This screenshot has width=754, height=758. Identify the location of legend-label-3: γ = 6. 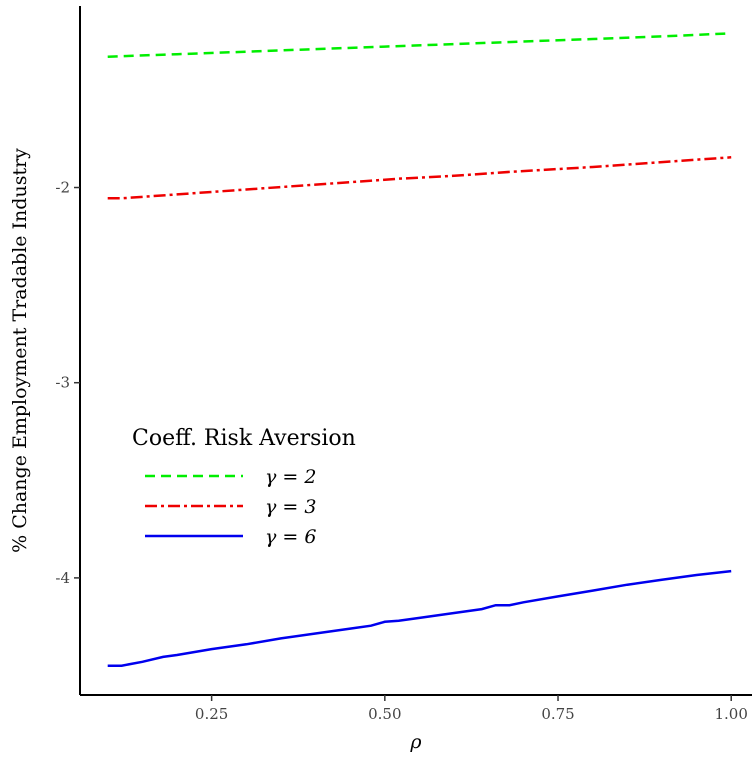
(290, 537).